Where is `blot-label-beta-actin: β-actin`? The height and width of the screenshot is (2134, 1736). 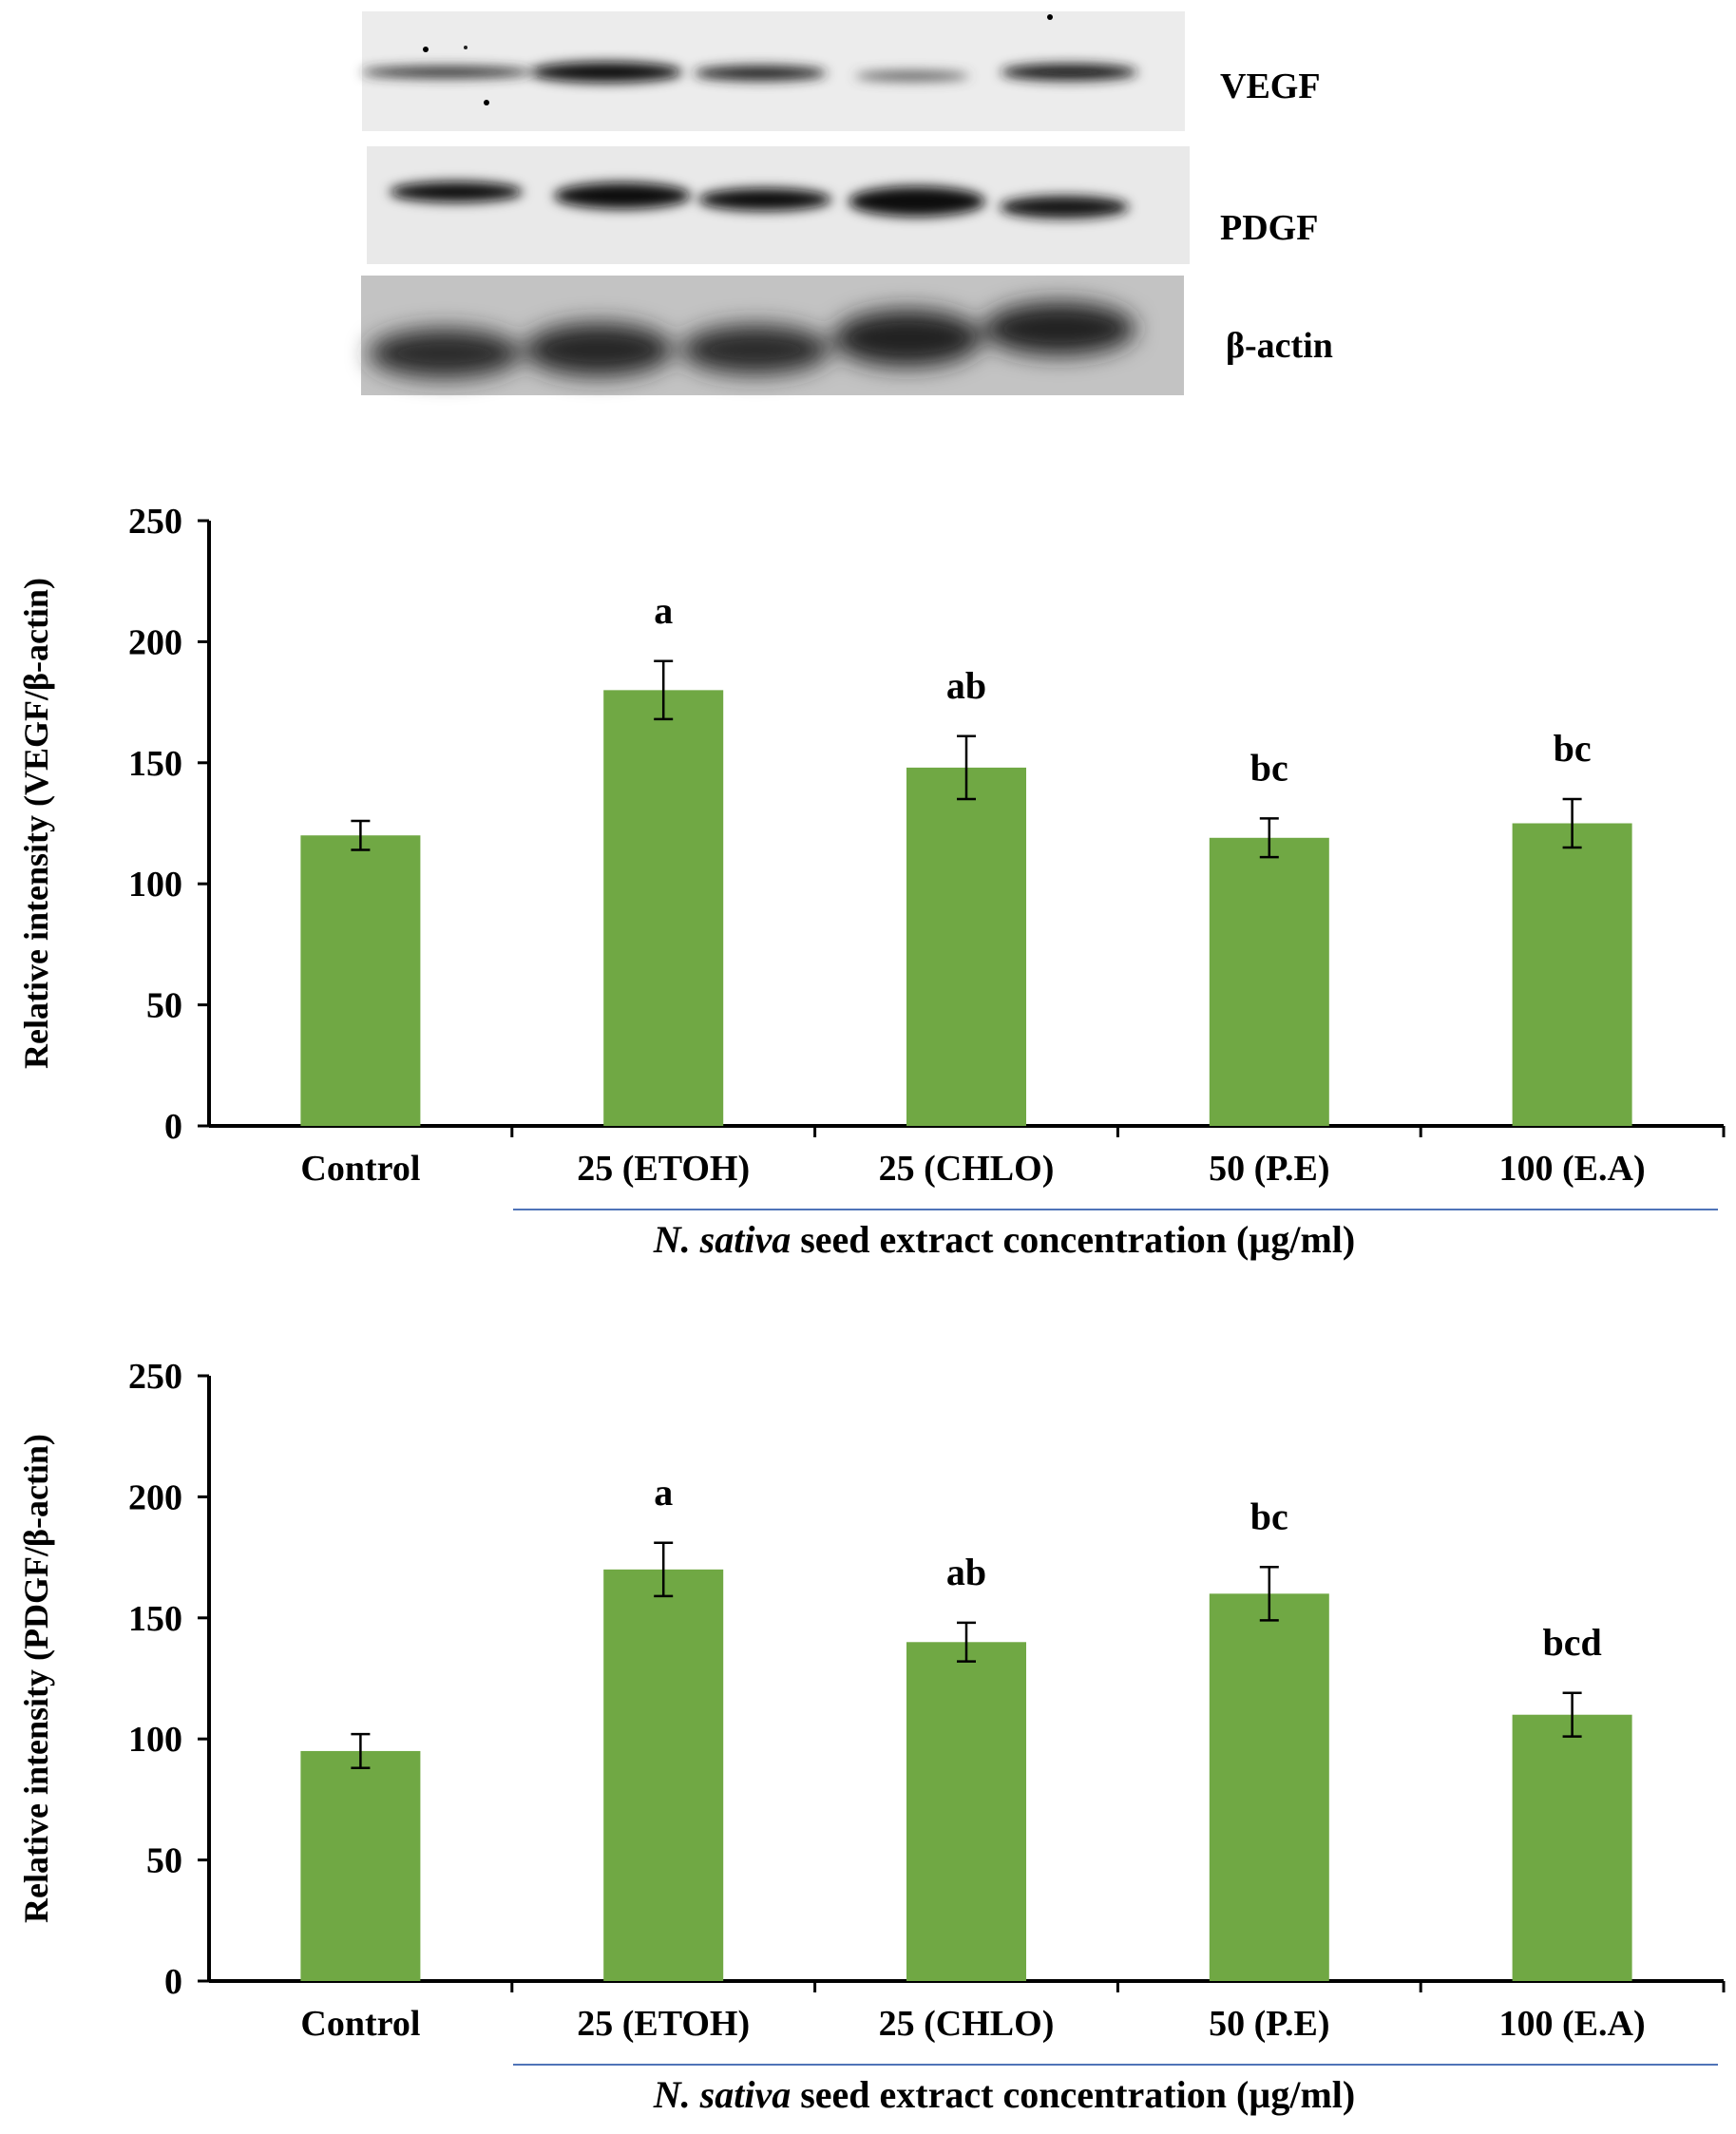
blot-label-beta-actin: β-actin is located at coordinates (1279, 346).